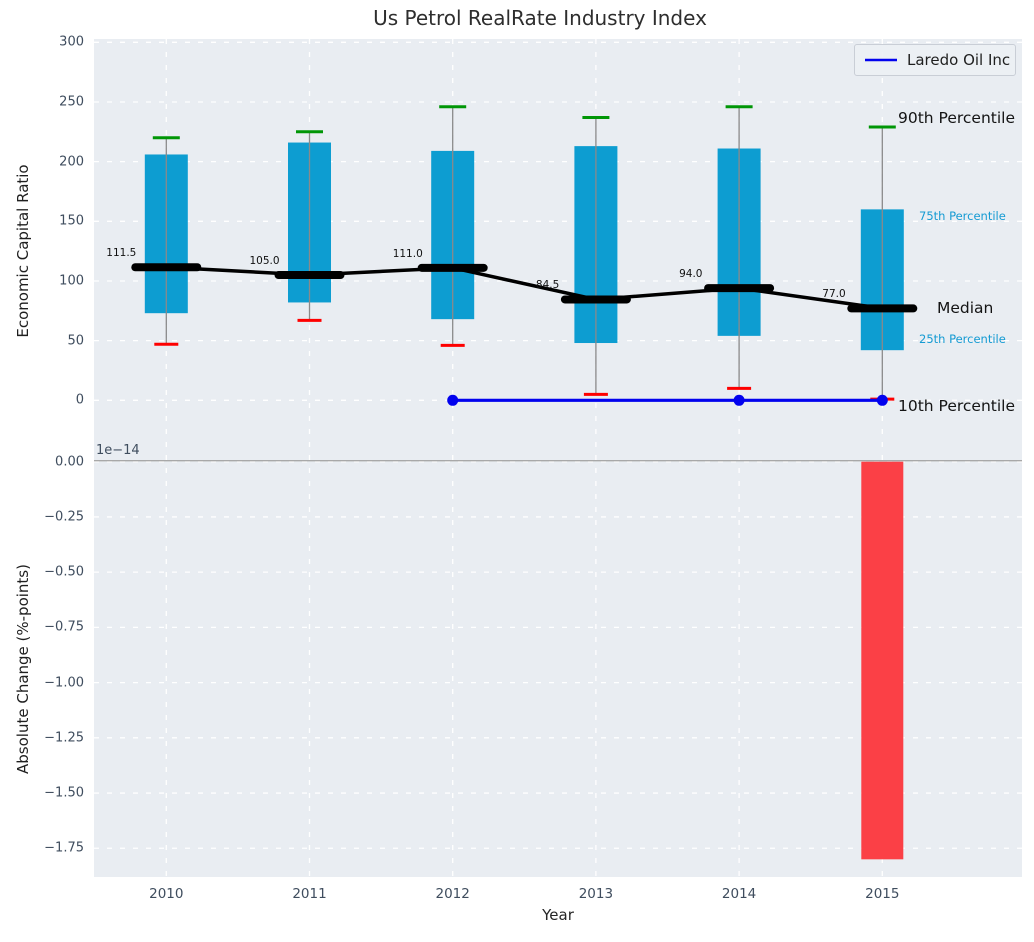  I want to click on x-tick-label: 2010, so click(166, 894).